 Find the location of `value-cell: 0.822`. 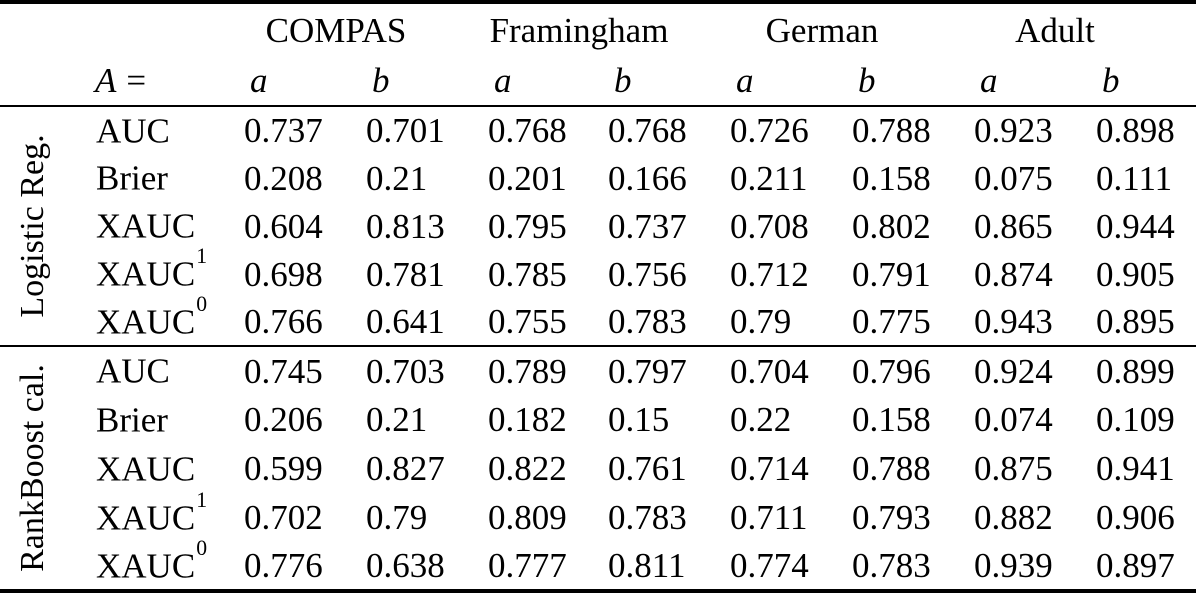

value-cell: 0.822 is located at coordinates (527, 468).